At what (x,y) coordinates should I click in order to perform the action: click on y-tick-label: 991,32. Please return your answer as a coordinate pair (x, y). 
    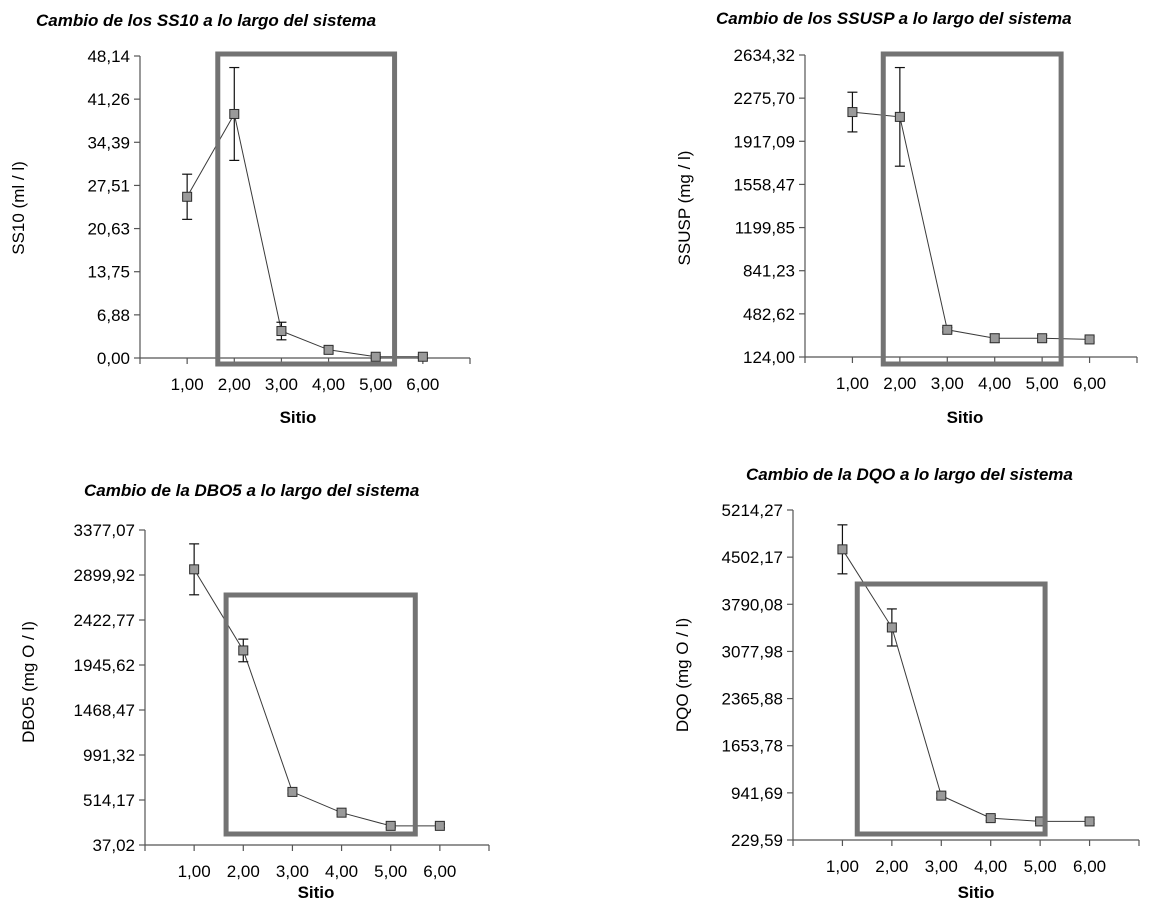
    Looking at the image, I should click on (109, 755).